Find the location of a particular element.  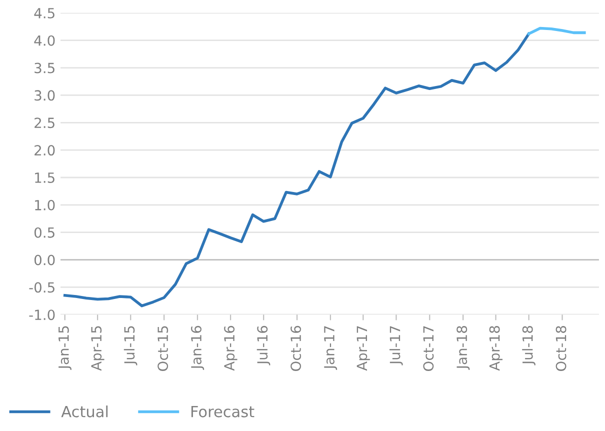

x-tick-label: Oct-16 is located at coordinates (296, 348).